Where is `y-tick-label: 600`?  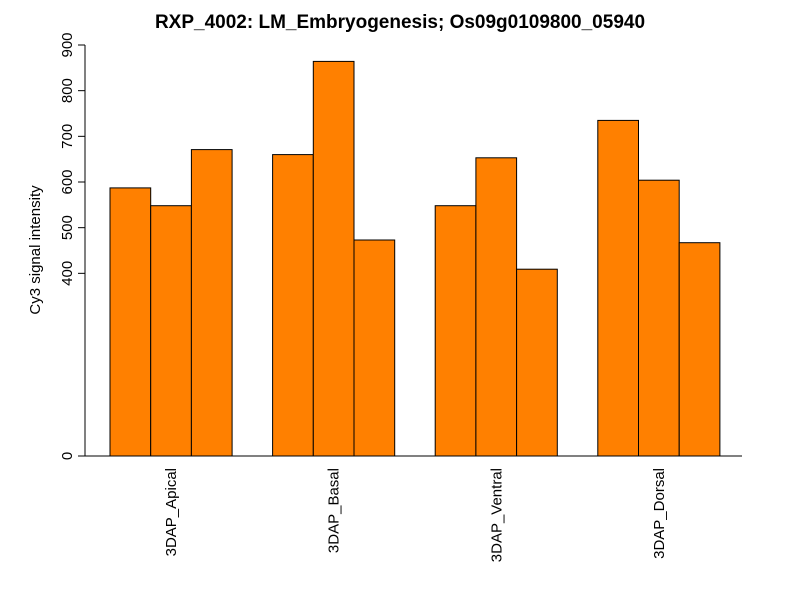 y-tick-label: 600 is located at coordinates (67, 181).